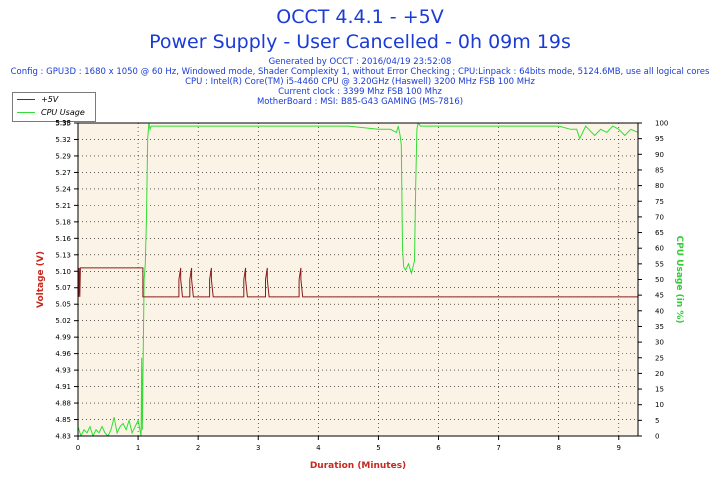 Image resolution: width=720 pixels, height=480 pixels. What do you see at coordinates (360, 92) in the screenshot?
I see `info-clock: Current clock : 3399 Mhz FSB 100 Mhz` at bounding box center [360, 92].